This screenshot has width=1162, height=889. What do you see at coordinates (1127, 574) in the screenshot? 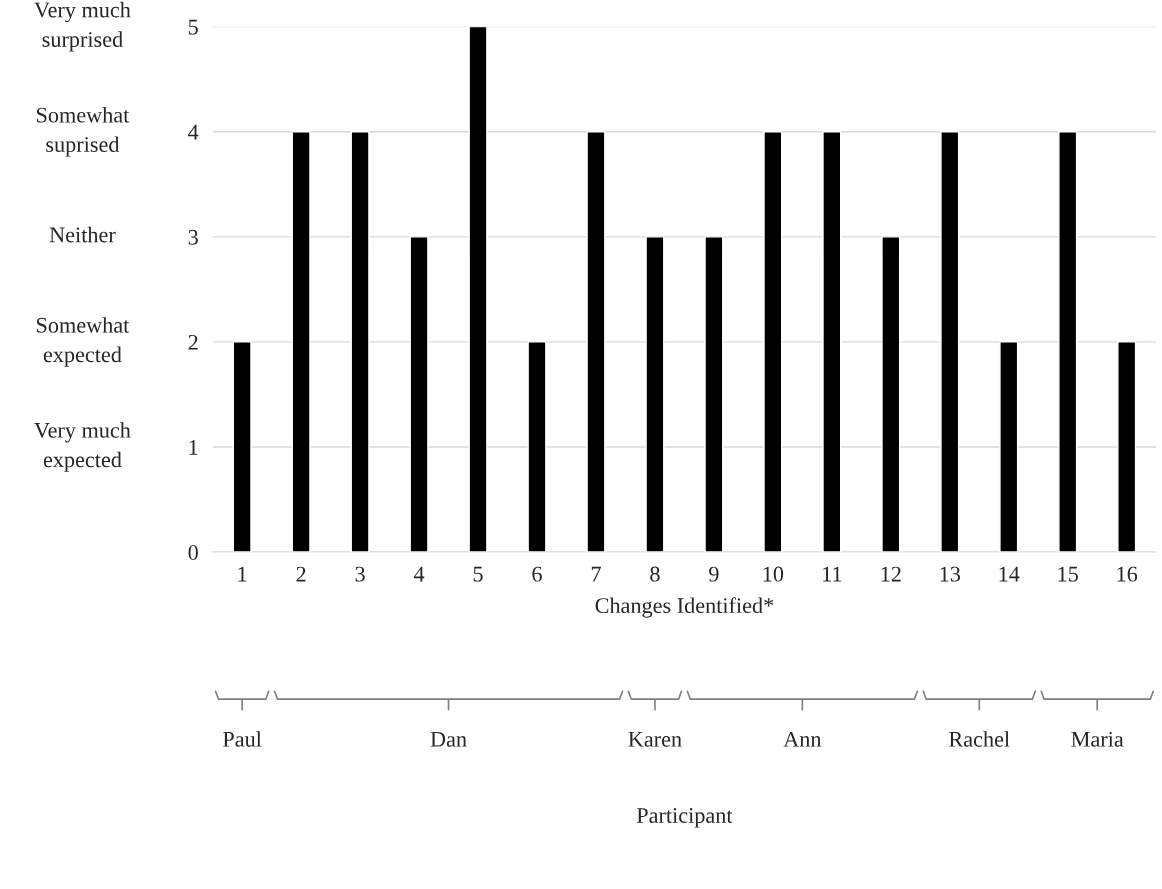
I see `x-tick-label: 16` at bounding box center [1127, 574].